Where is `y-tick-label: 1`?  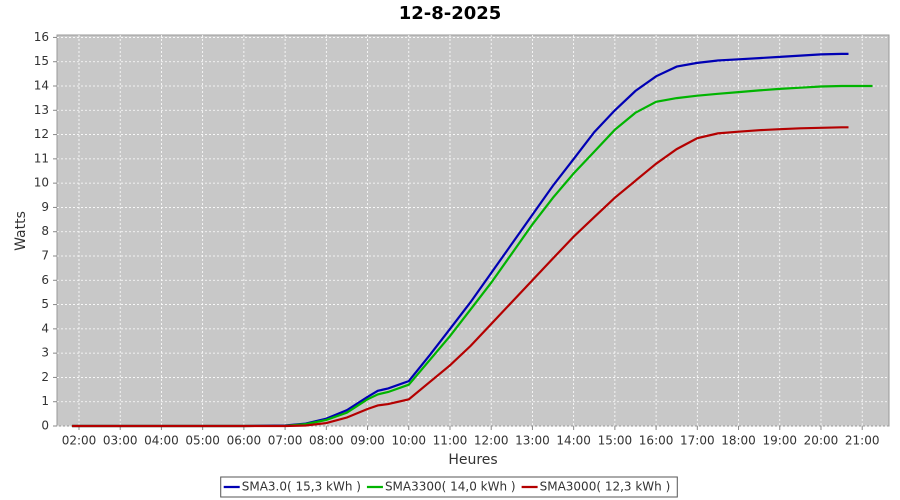 y-tick-label: 1 is located at coordinates (45, 401).